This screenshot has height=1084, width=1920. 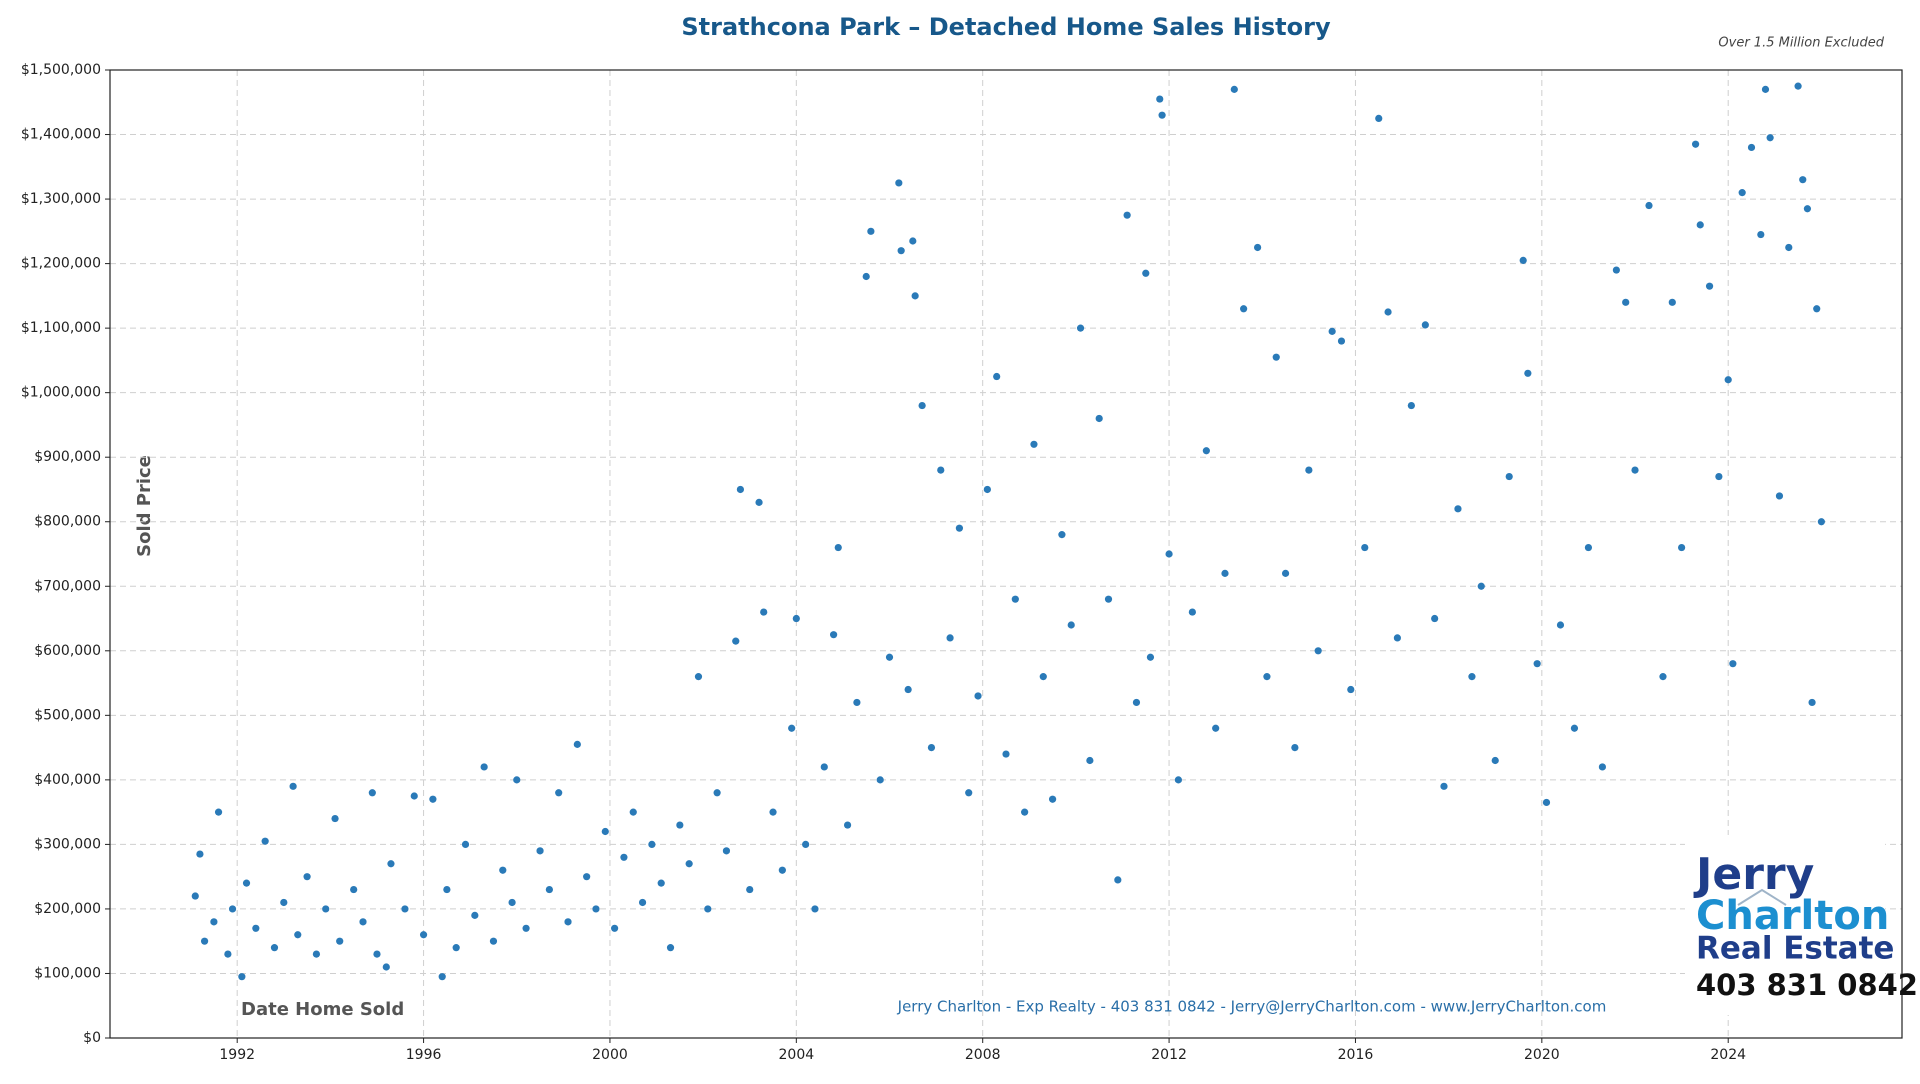 I want to click on y-tick-label: $1,200,000, so click(x=61, y=264).